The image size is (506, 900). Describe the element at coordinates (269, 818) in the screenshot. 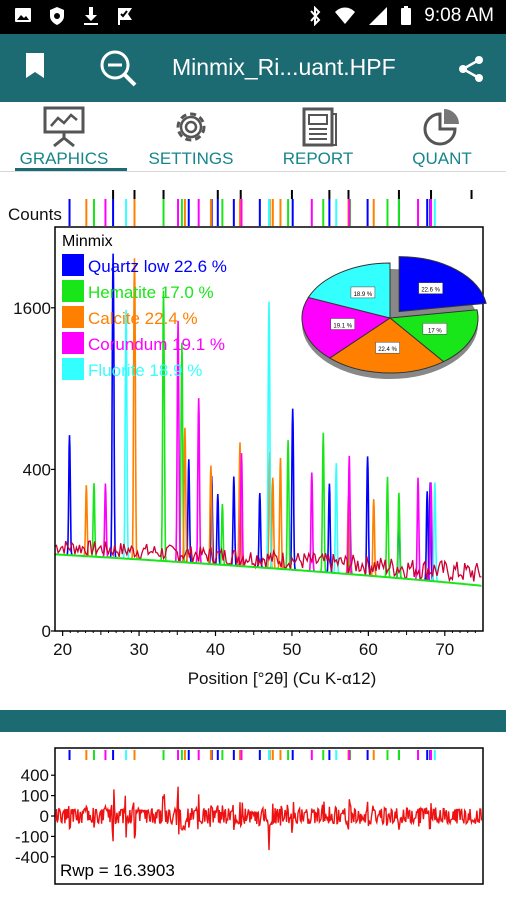

I see `difference-curve` at that location.